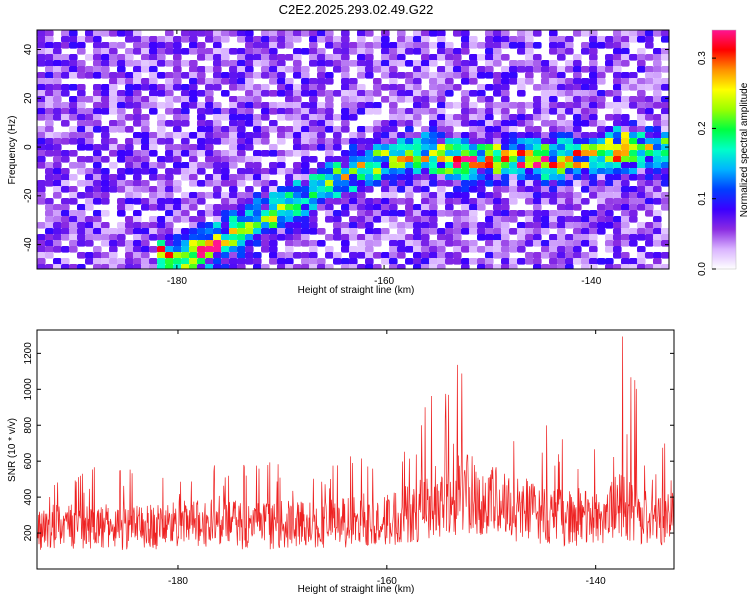 The width and height of the screenshot is (750, 600). I want to click on spectrogram-y-axis-label: Frequency (Hz), so click(12, 150).